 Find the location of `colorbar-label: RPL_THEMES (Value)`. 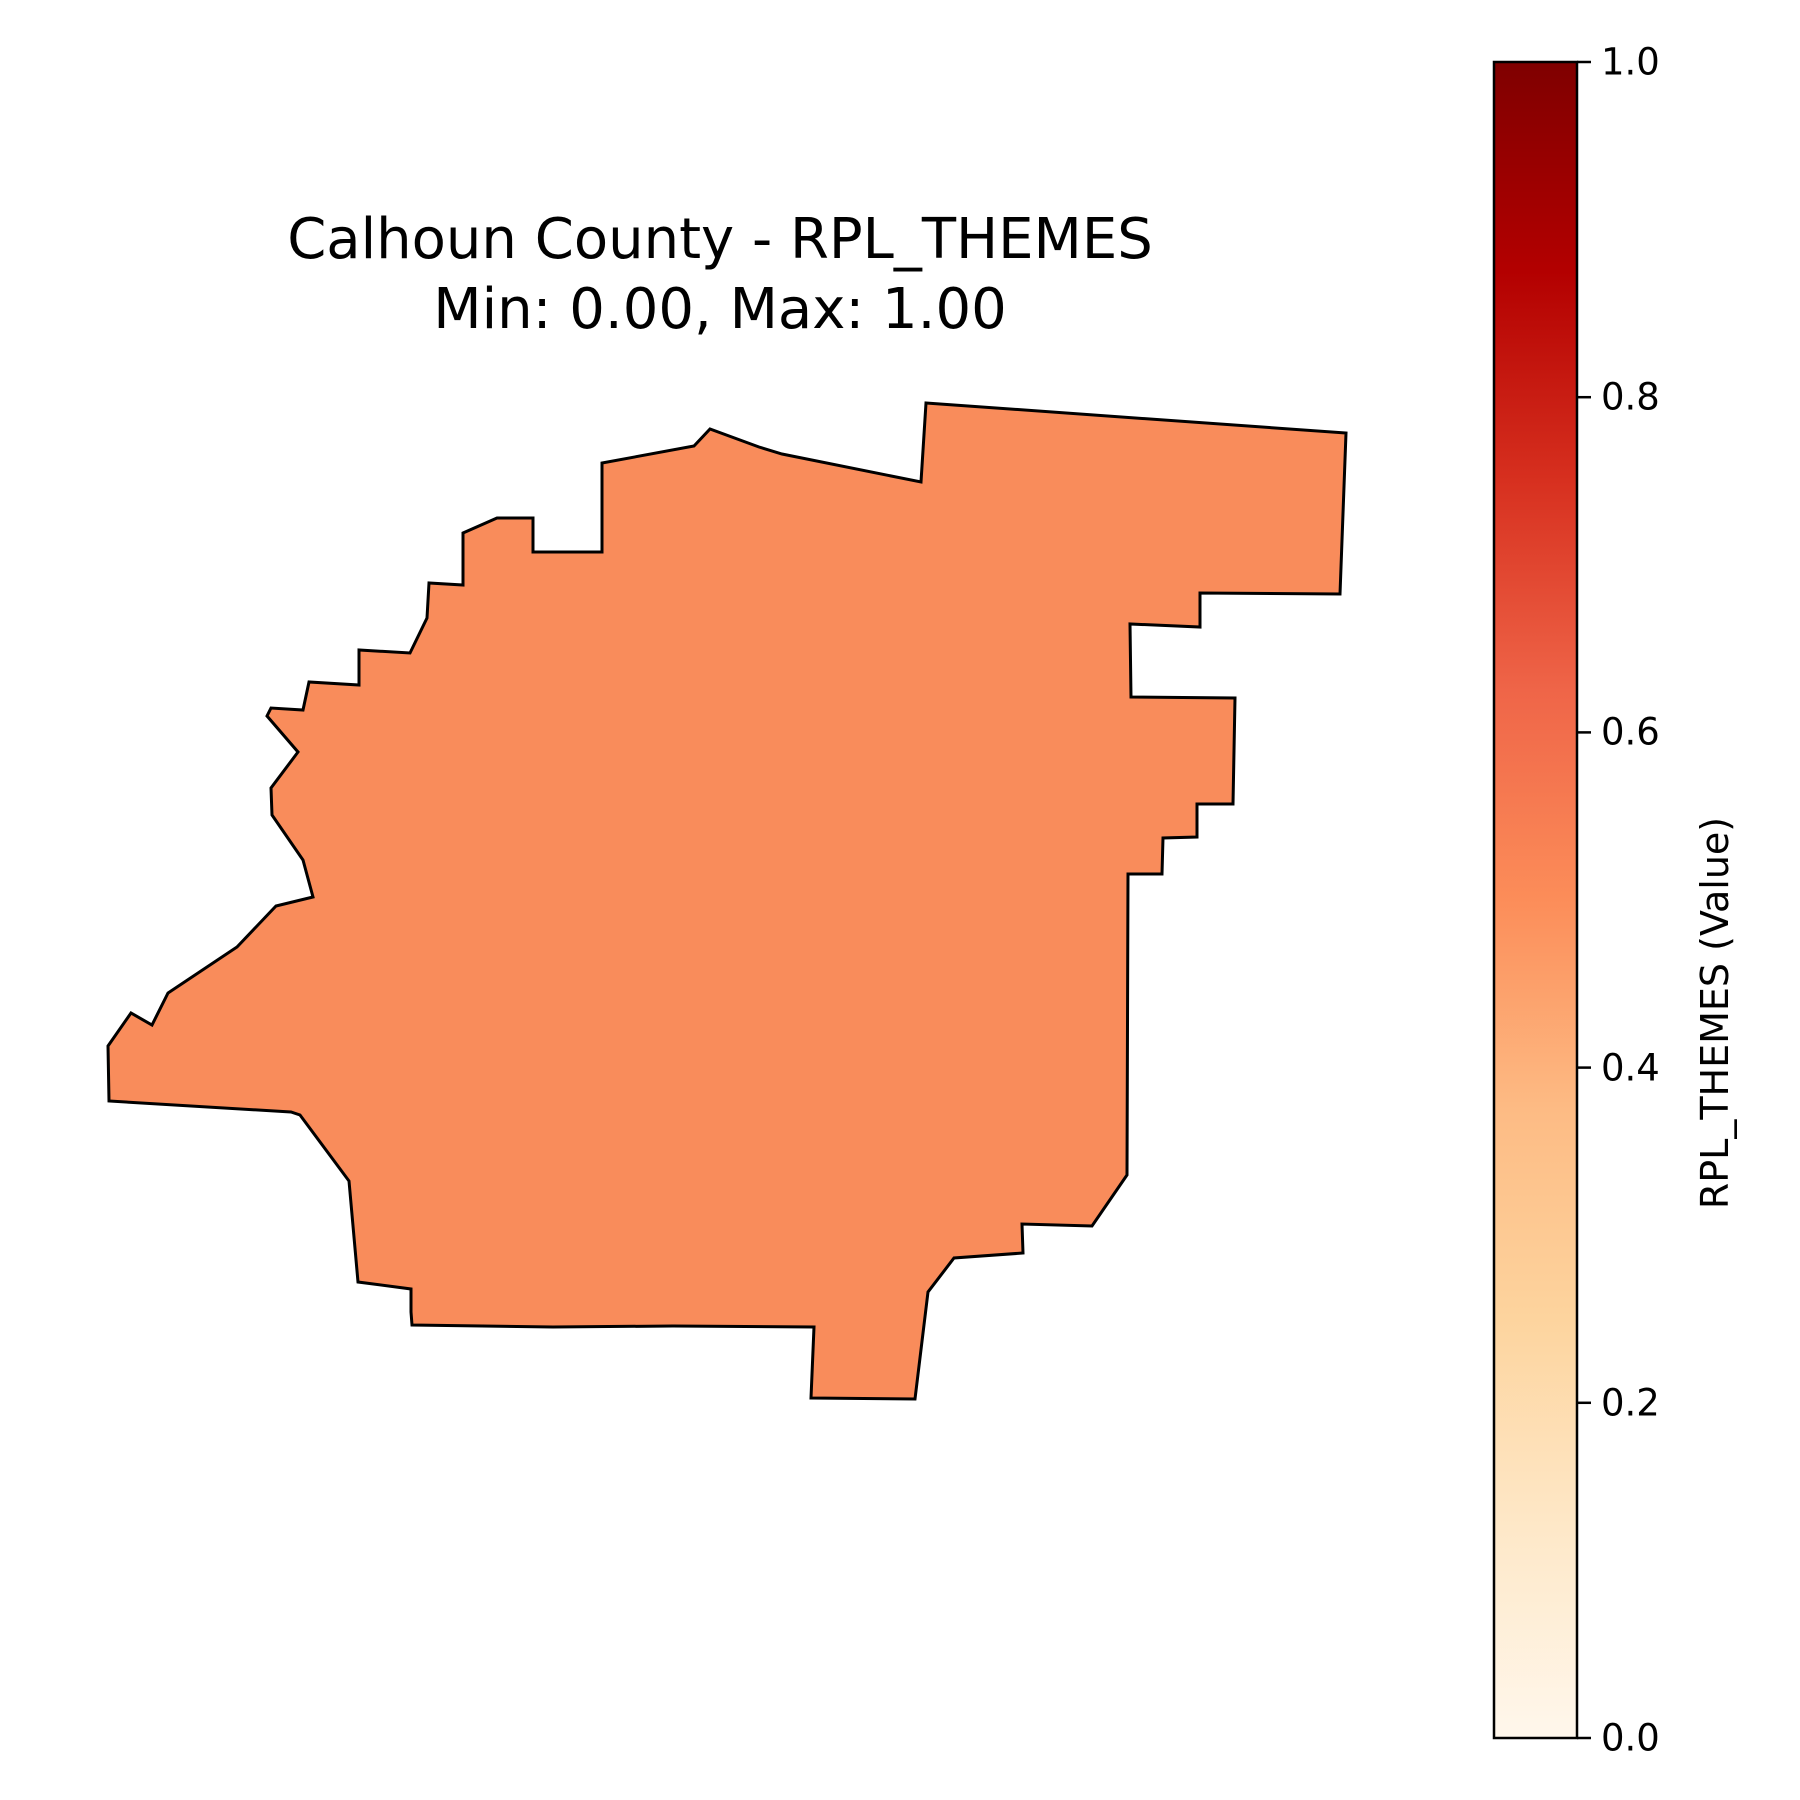

colorbar-label: RPL_THEMES (Value) is located at coordinates (1715, 1013).